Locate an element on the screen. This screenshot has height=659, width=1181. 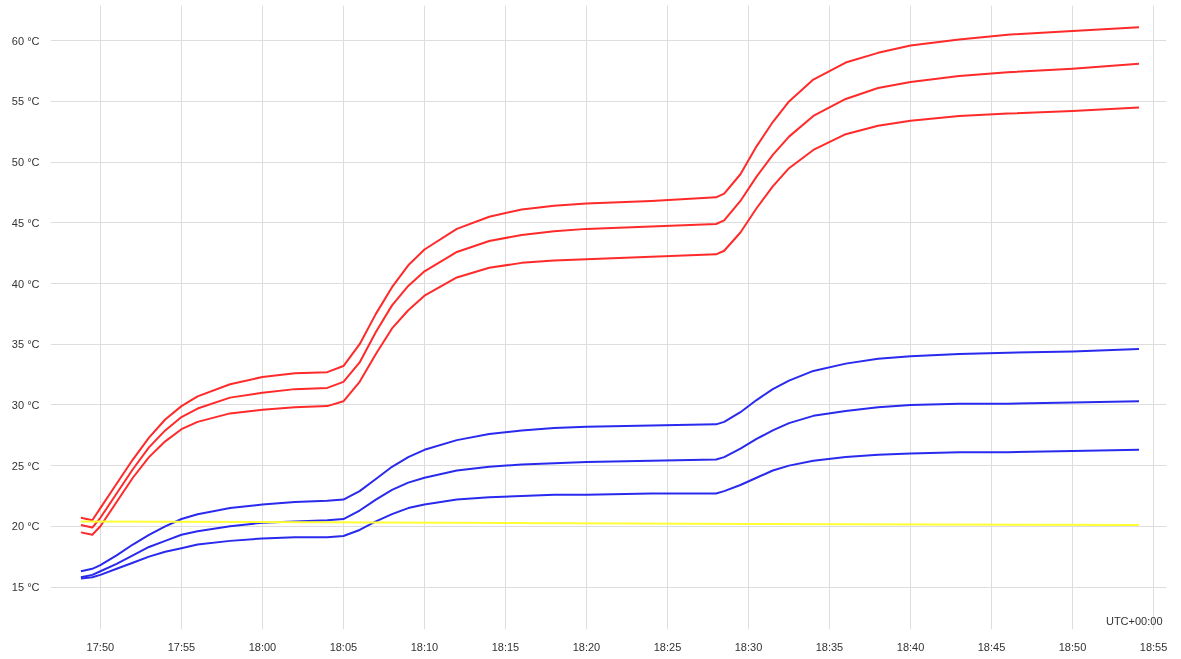
x-tick-label: 18:40 is located at coordinates (910, 646).